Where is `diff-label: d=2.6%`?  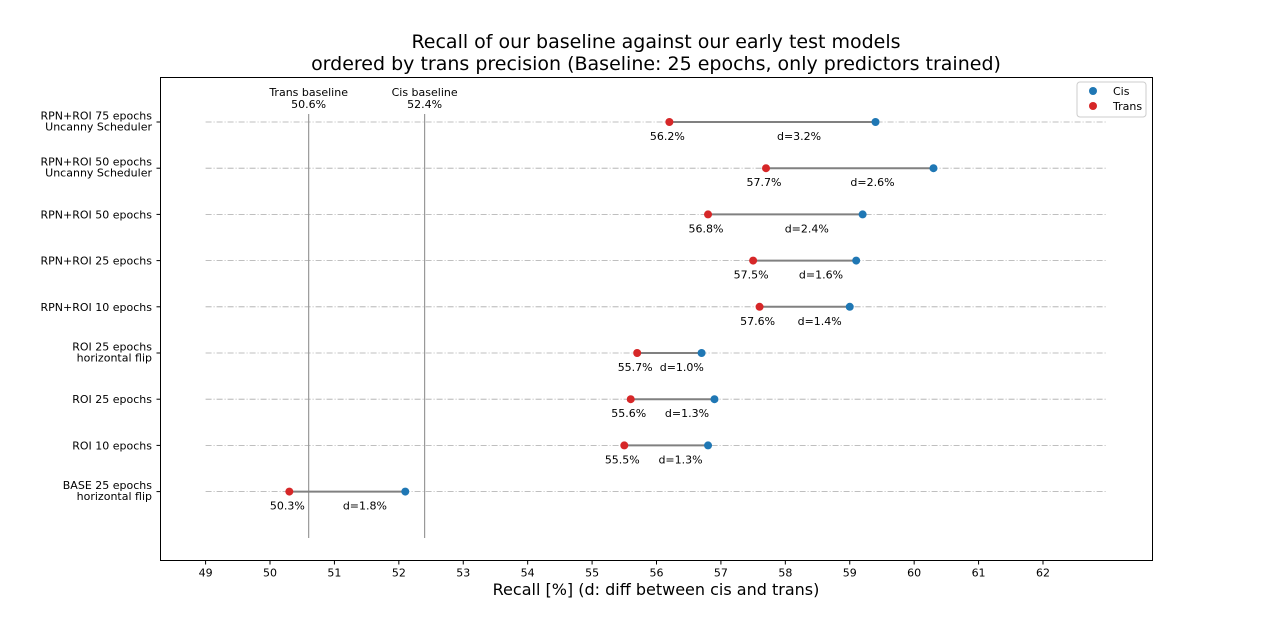 diff-label: d=2.6% is located at coordinates (872, 182).